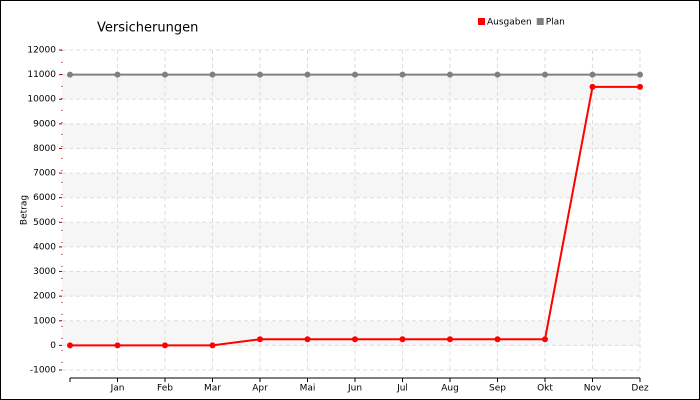 This screenshot has height=400, width=700. What do you see at coordinates (44, 124) in the screenshot?
I see `y-tick-label: 9000` at bounding box center [44, 124].